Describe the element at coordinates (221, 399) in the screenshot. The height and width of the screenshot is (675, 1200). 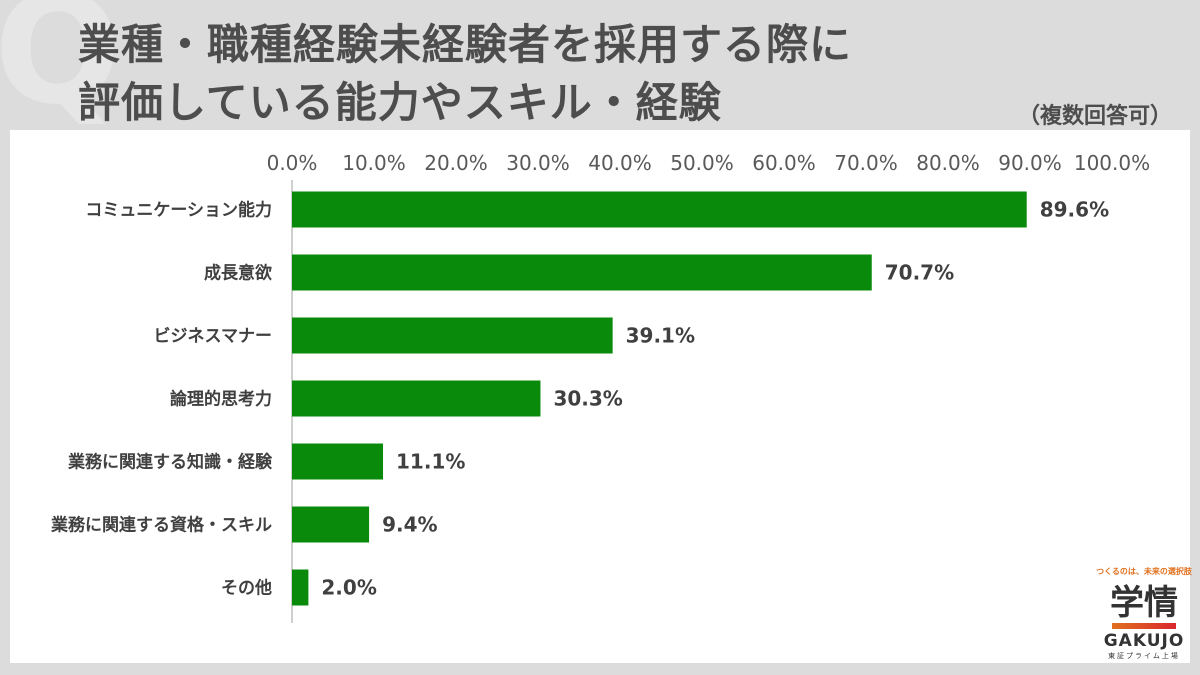
I see `category-label: 論理的思考力` at that location.